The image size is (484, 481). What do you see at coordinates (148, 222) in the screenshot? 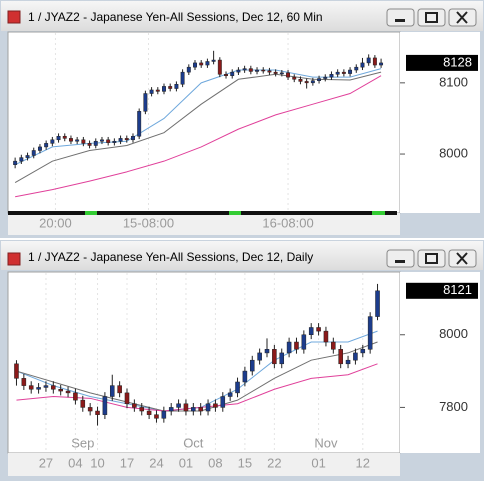
I see `x-tick-label: 15-08:00` at bounding box center [148, 222].